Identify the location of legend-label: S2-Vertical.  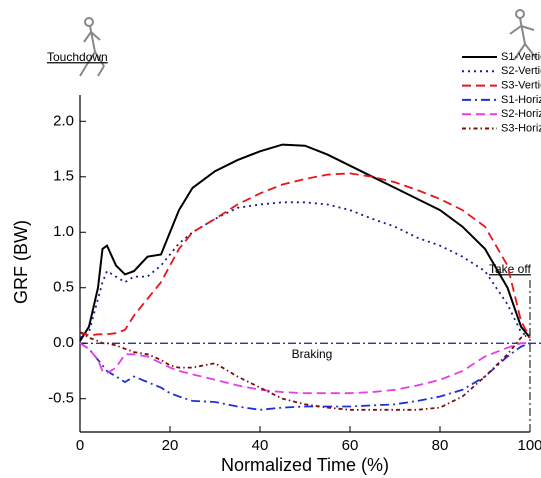
(521, 71).